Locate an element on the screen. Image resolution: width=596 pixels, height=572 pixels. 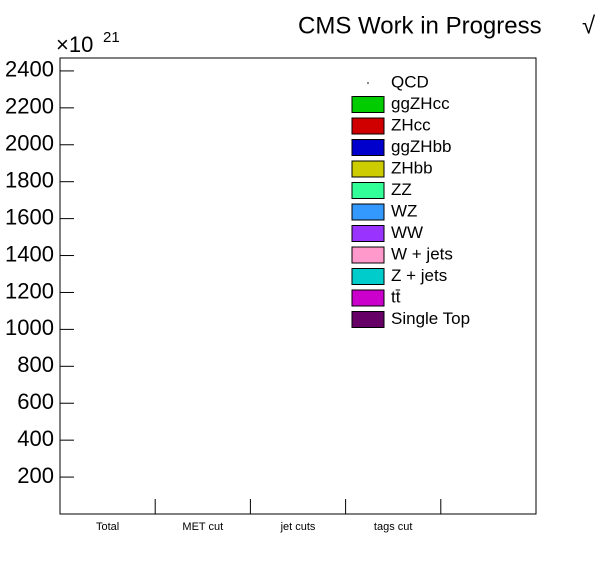
x-tick-label: Total is located at coordinates (107, 527).